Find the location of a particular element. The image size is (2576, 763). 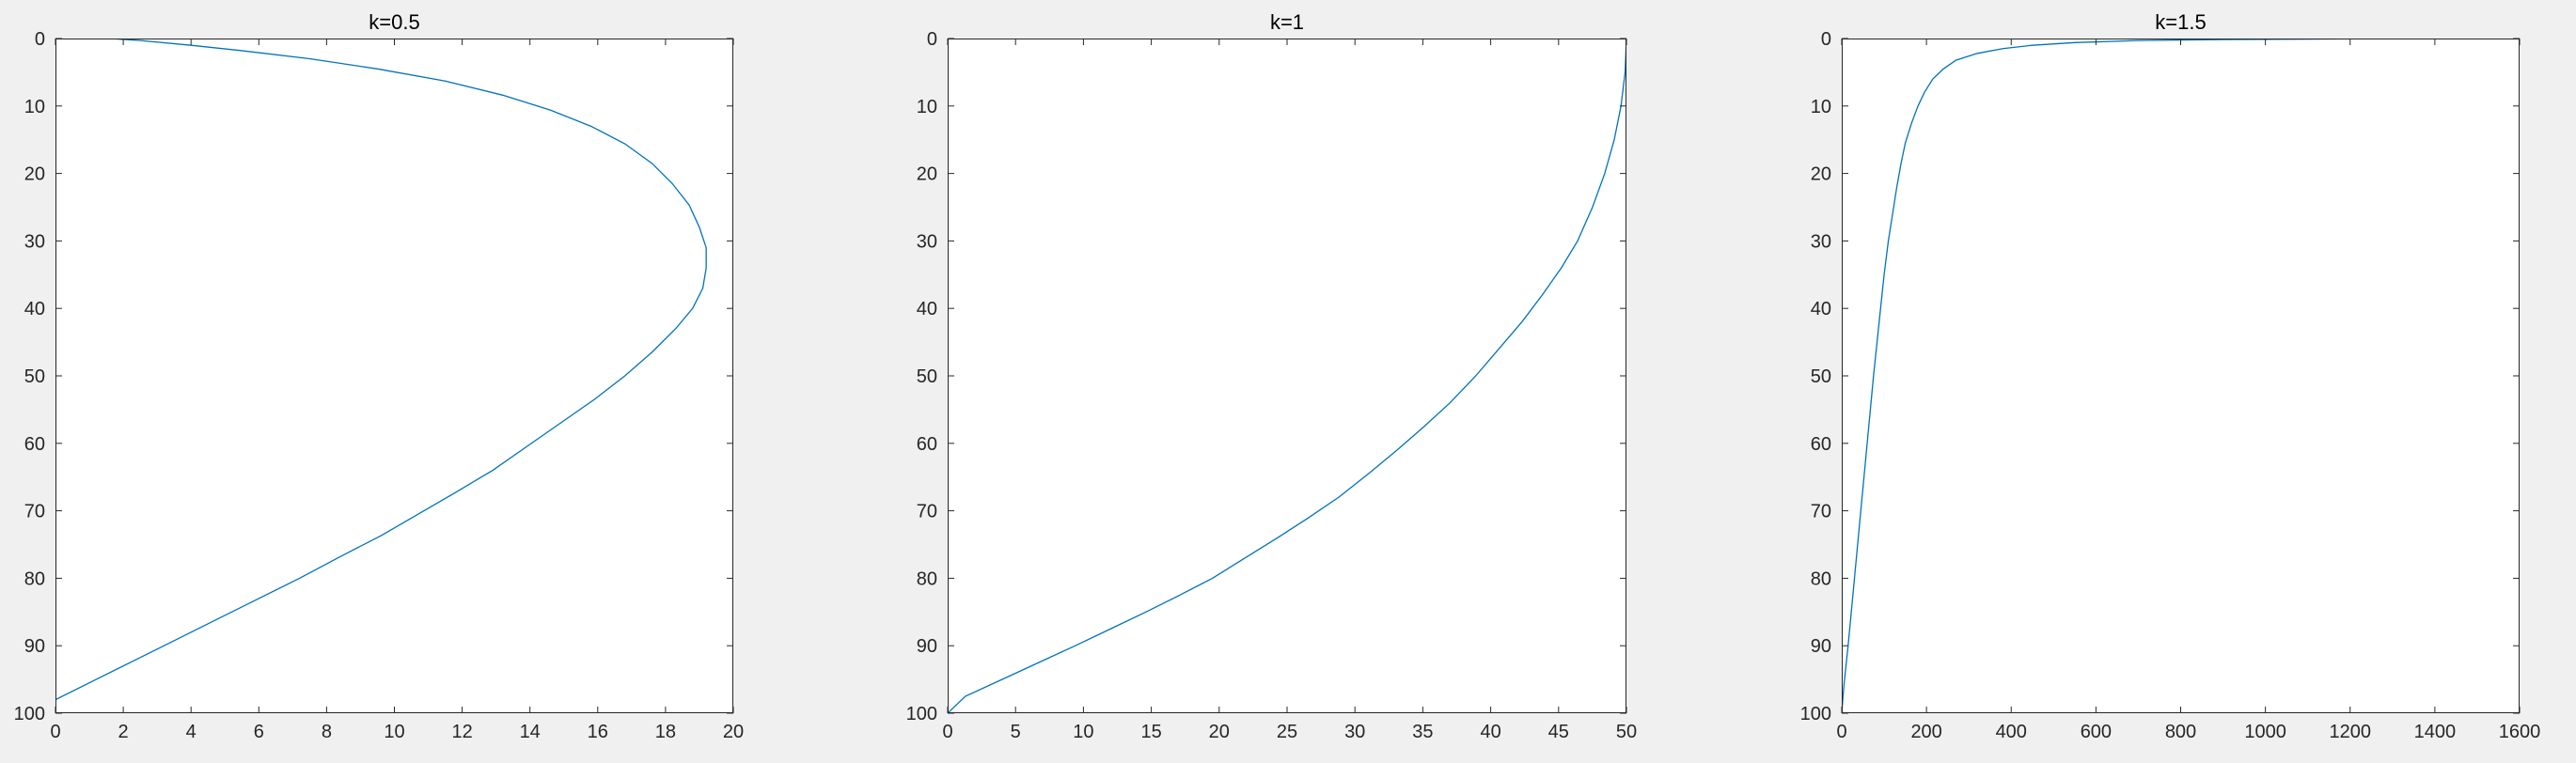

x-tick-label: 15 is located at coordinates (1150, 732).